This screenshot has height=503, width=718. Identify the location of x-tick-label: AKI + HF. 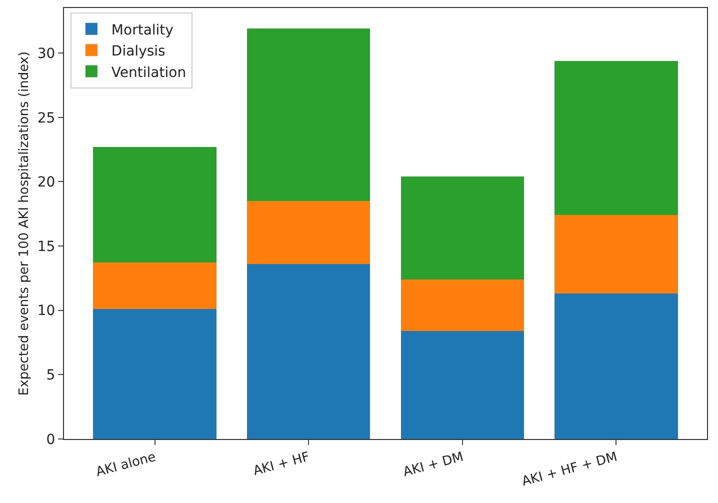
(282, 465).